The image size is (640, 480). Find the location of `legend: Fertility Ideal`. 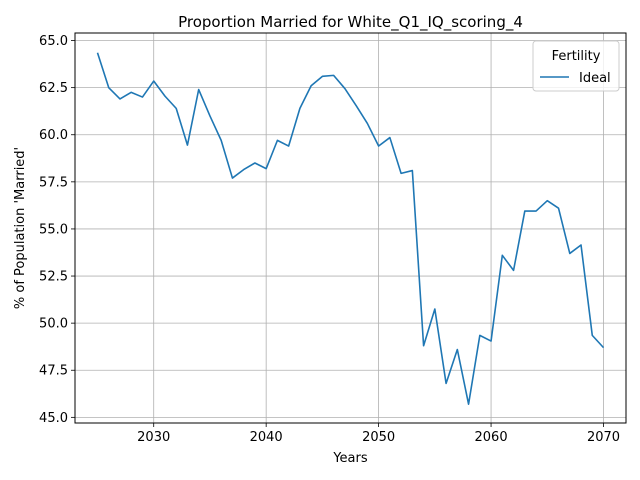

legend: Fertility Ideal is located at coordinates (576, 66).